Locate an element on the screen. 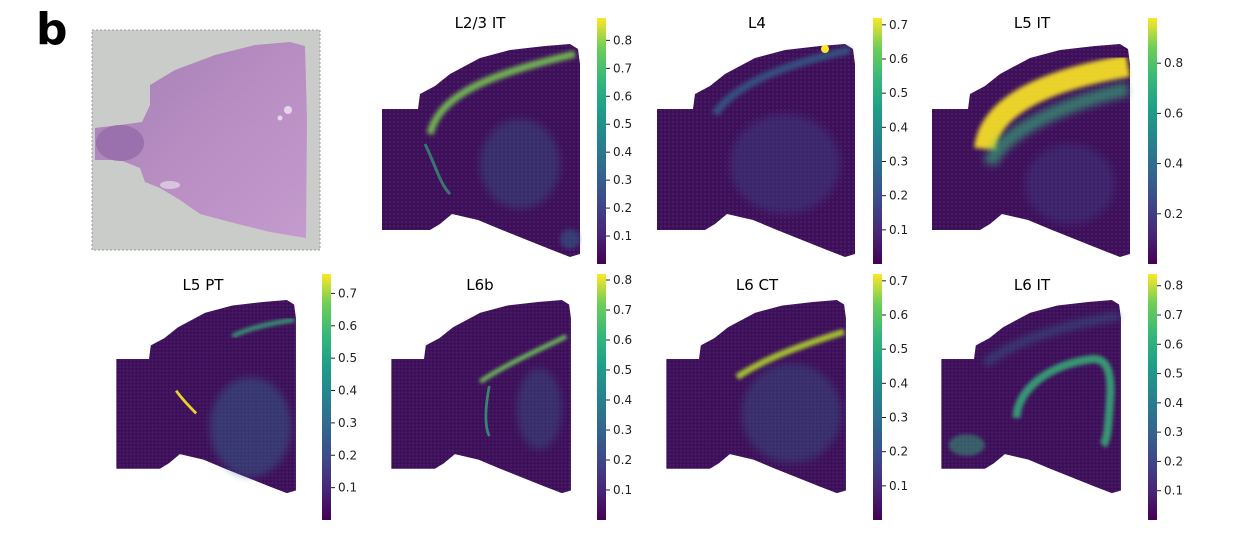 The width and height of the screenshot is (1233, 556). chart-title: L6 CT is located at coordinates (757, 285).